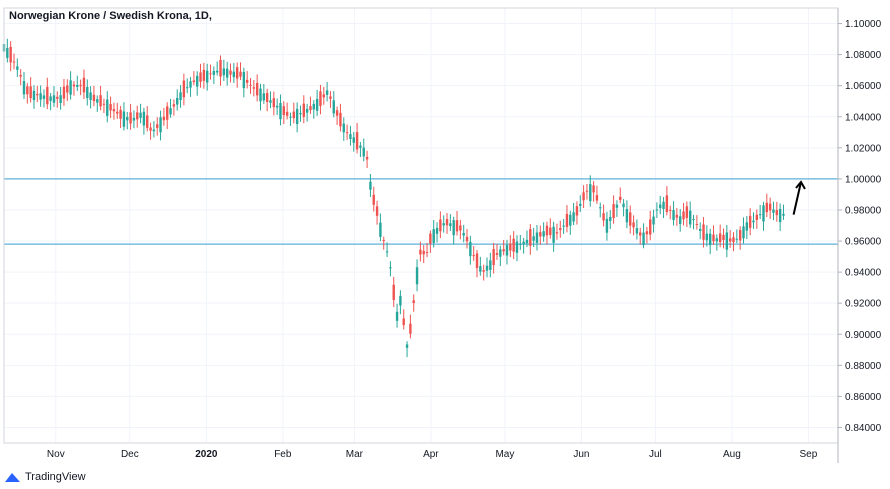 The image size is (890, 489). I want to click on tradingview-brand: TradingView, so click(45, 477).